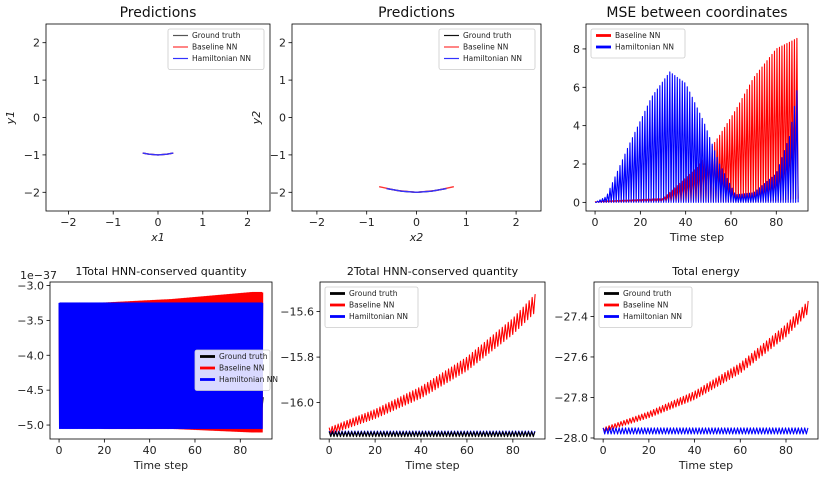 This screenshot has height=481, width=832. Describe the element at coordinates (696, 13) in the screenshot. I see `chart-title: MSE between coordinates` at that location.